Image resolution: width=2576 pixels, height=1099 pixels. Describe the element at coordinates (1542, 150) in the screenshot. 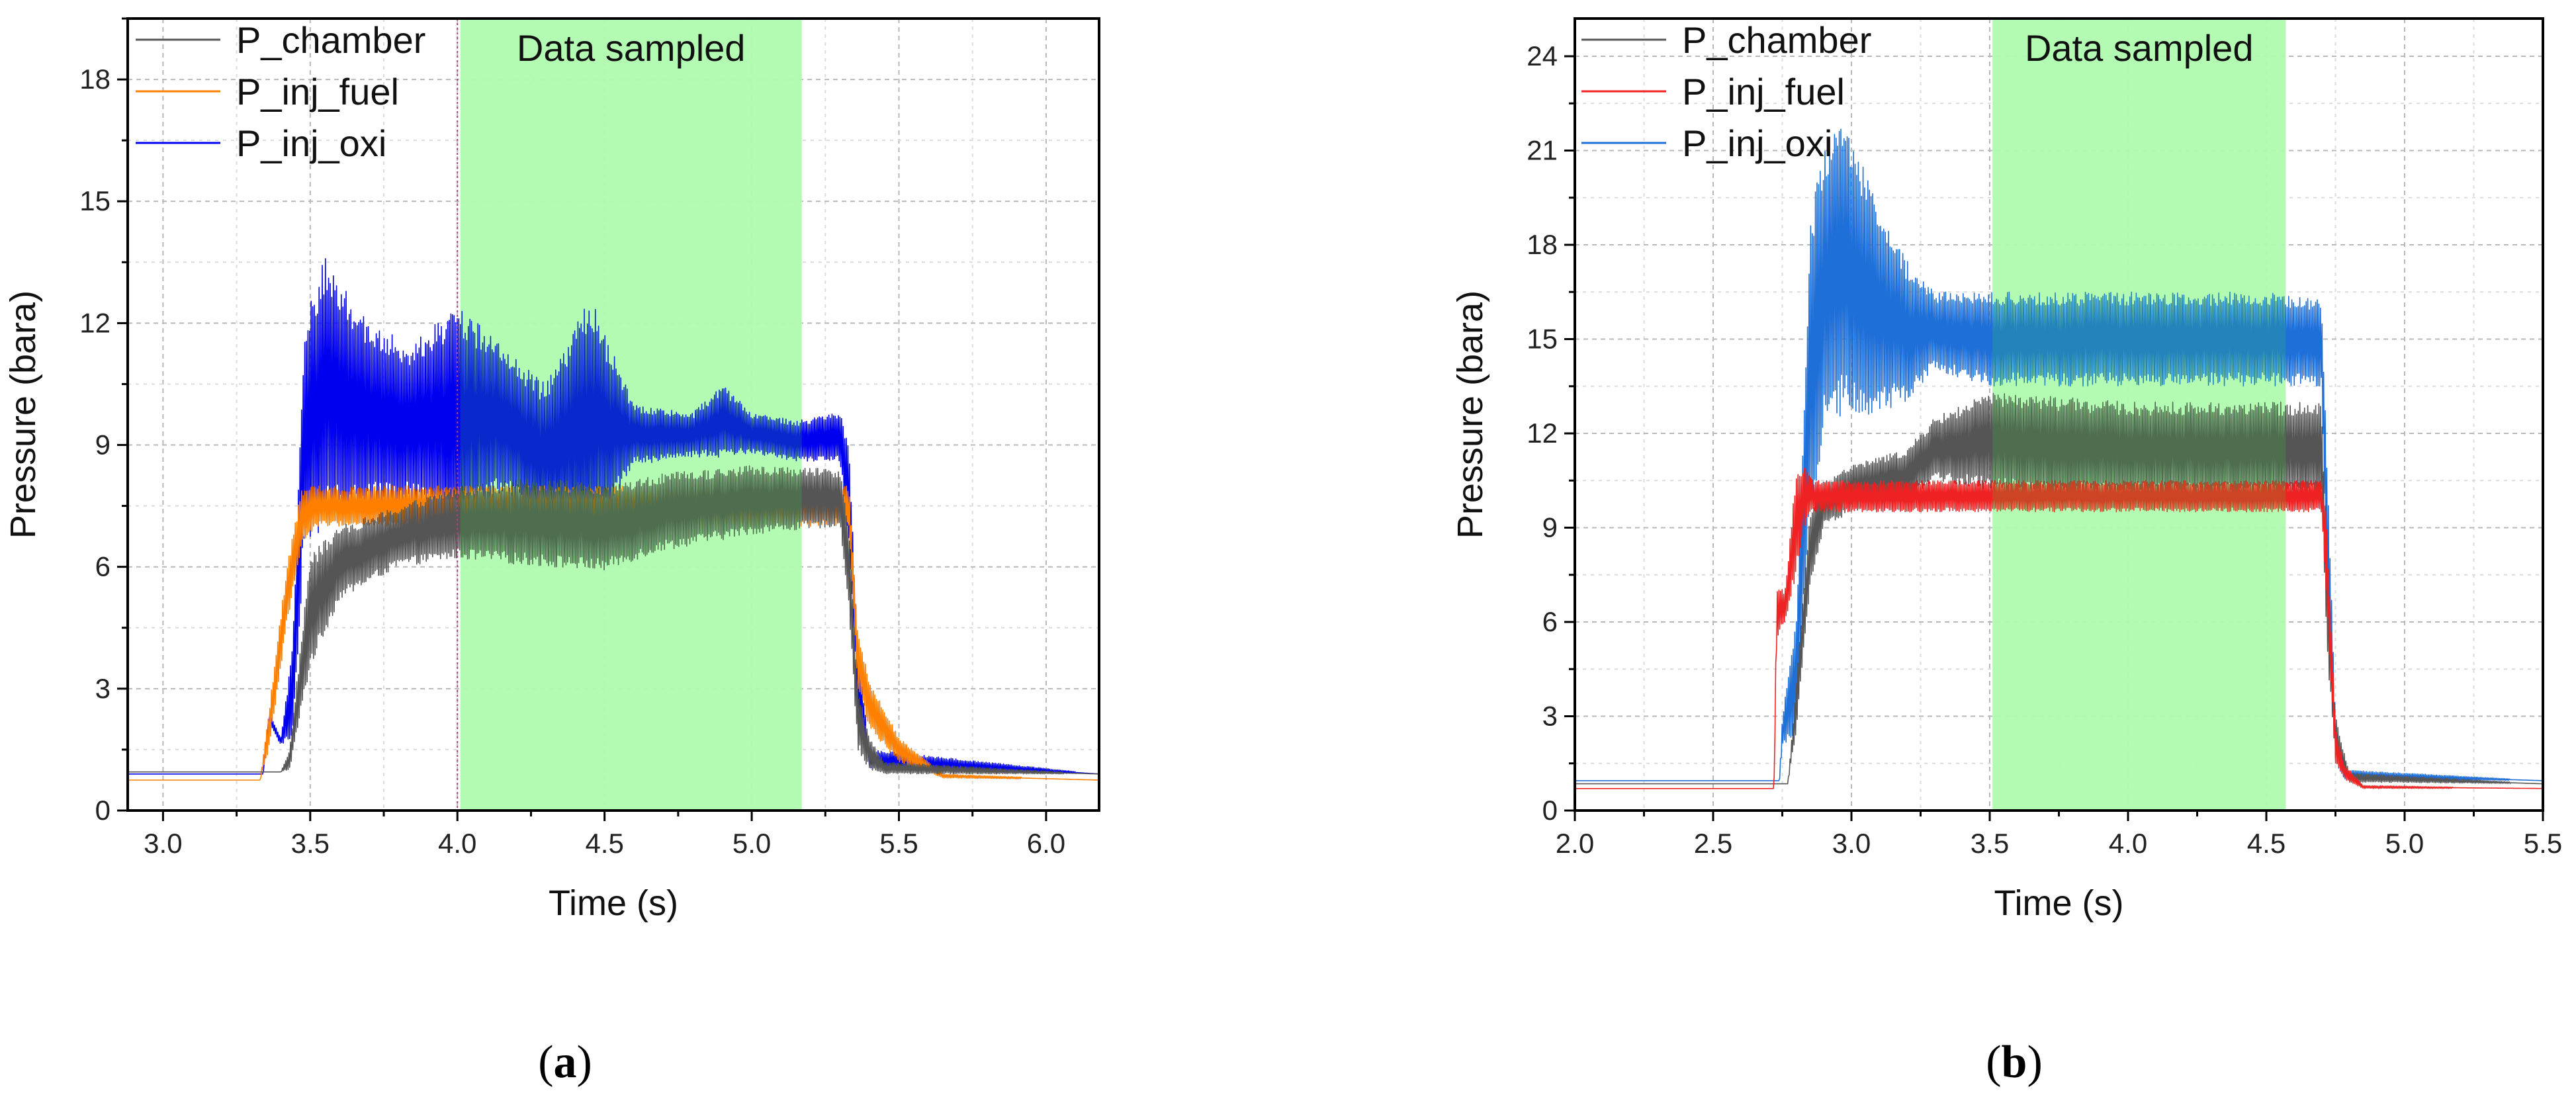

I see `y-tick-label: 21` at that location.